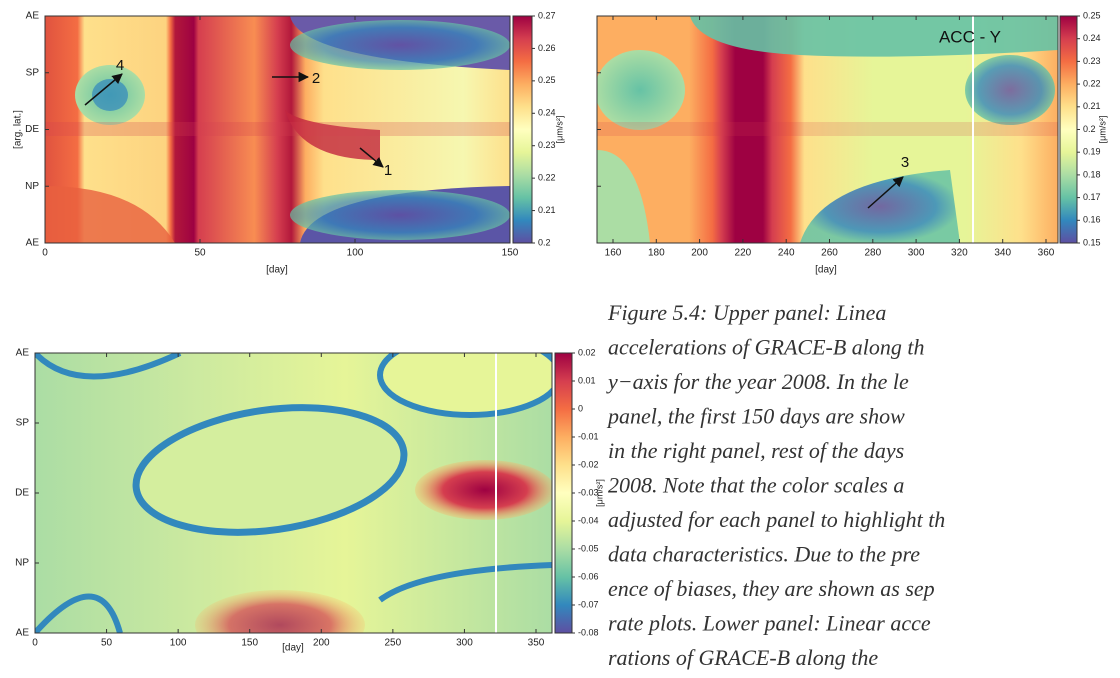 This screenshot has width=1120, height=678. What do you see at coordinates (277, 129) in the screenshot?
I see `heatmap-upper-left` at bounding box center [277, 129].